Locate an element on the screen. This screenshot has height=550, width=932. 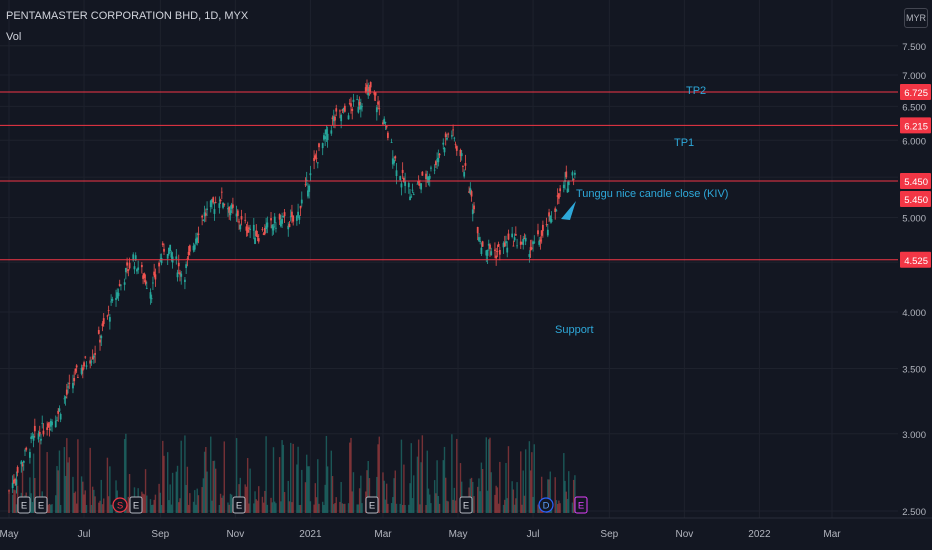
annotation-label: Tunggu nice candle close (KIV) is located at coordinates (652, 194).